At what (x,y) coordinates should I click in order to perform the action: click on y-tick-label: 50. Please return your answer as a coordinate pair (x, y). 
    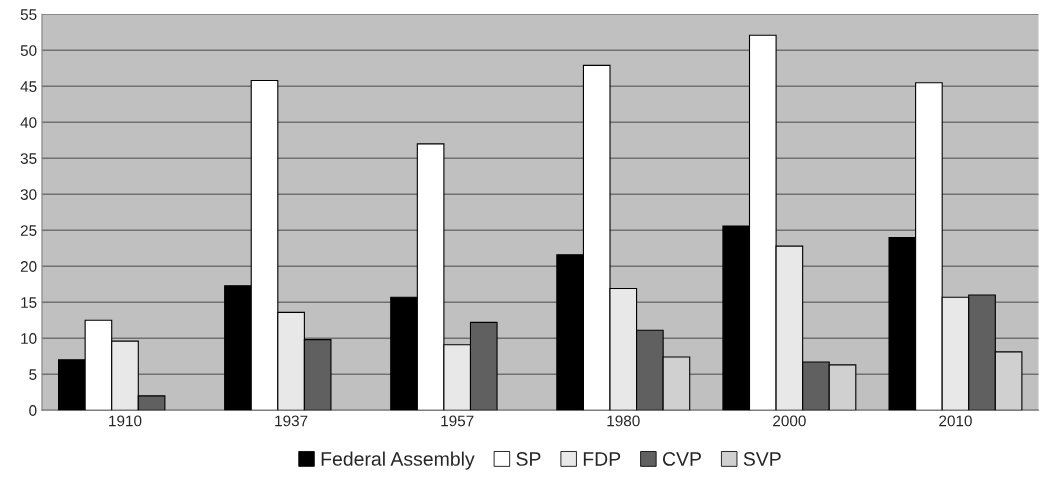
    Looking at the image, I should click on (28, 50).